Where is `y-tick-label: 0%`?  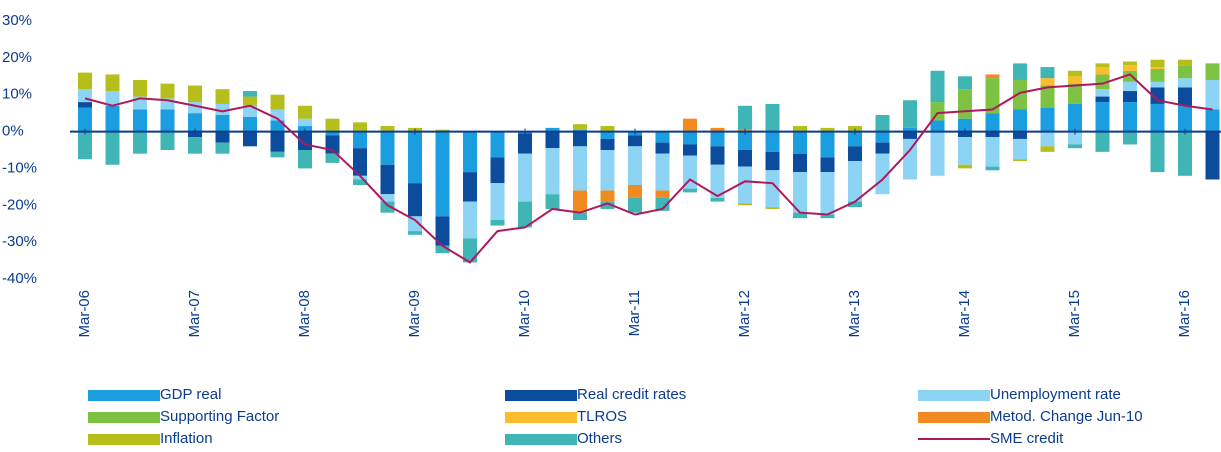
y-tick-label: 0% is located at coordinates (13, 131).